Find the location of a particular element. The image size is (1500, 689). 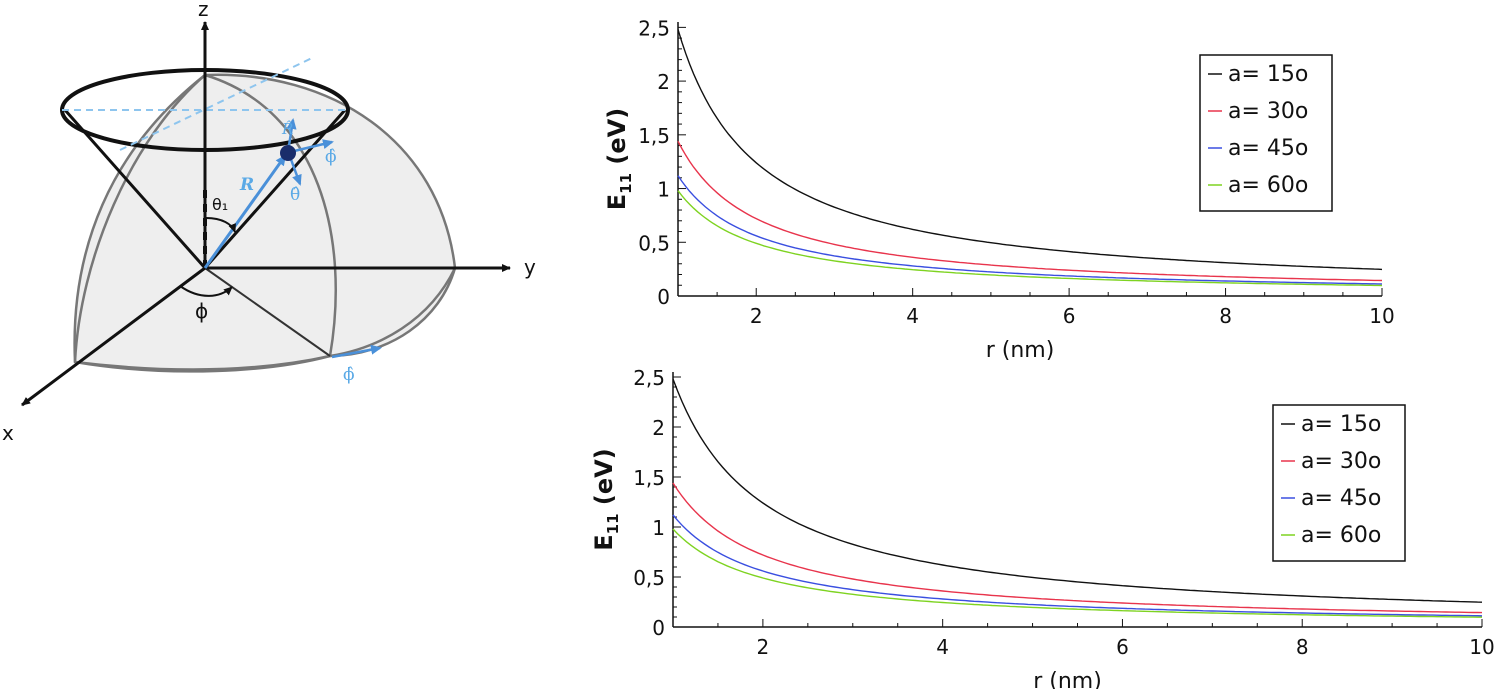

point-on-cone is located at coordinates (288, 153).